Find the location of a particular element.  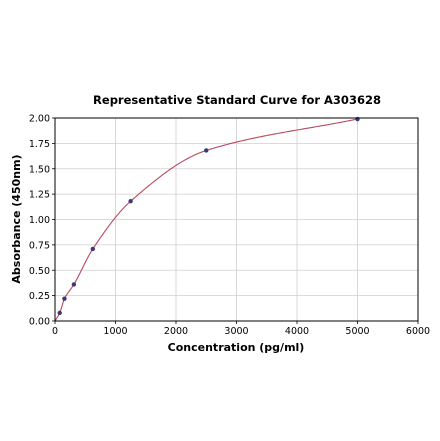

x-tick-label: 5000 is located at coordinates (357, 331).